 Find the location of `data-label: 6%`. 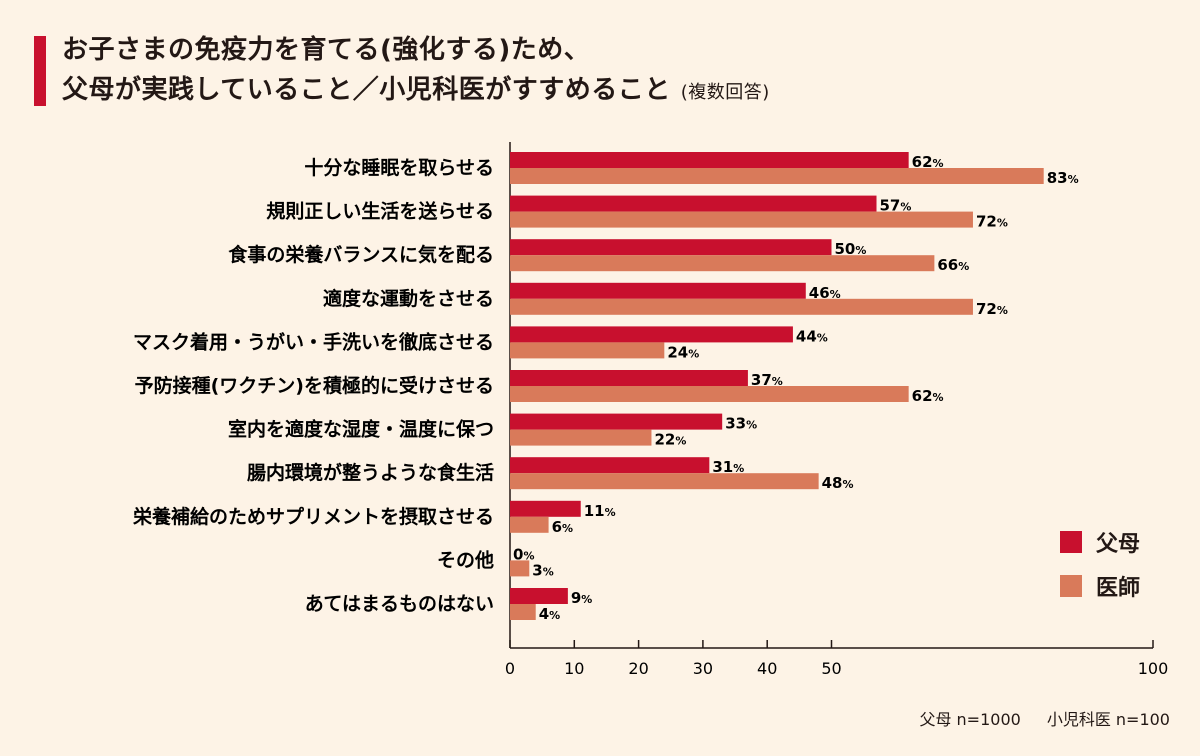

data-label: 6% is located at coordinates (562, 527).